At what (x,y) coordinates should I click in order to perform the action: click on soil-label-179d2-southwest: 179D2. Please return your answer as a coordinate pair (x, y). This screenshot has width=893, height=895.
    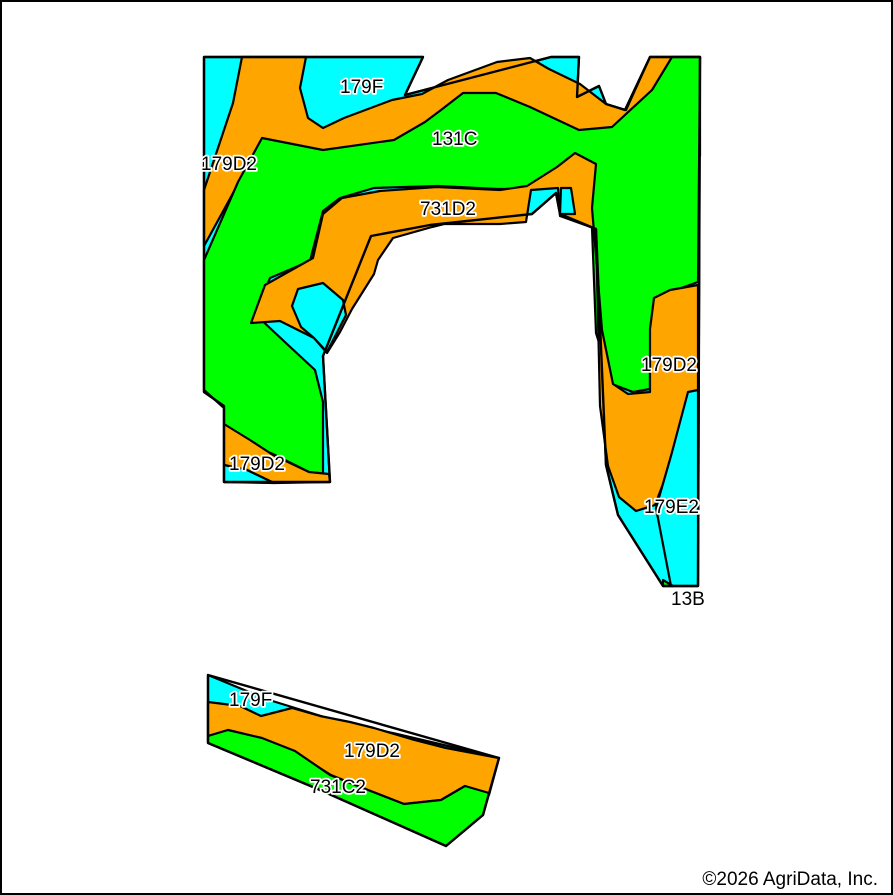
    Looking at the image, I should click on (257, 464).